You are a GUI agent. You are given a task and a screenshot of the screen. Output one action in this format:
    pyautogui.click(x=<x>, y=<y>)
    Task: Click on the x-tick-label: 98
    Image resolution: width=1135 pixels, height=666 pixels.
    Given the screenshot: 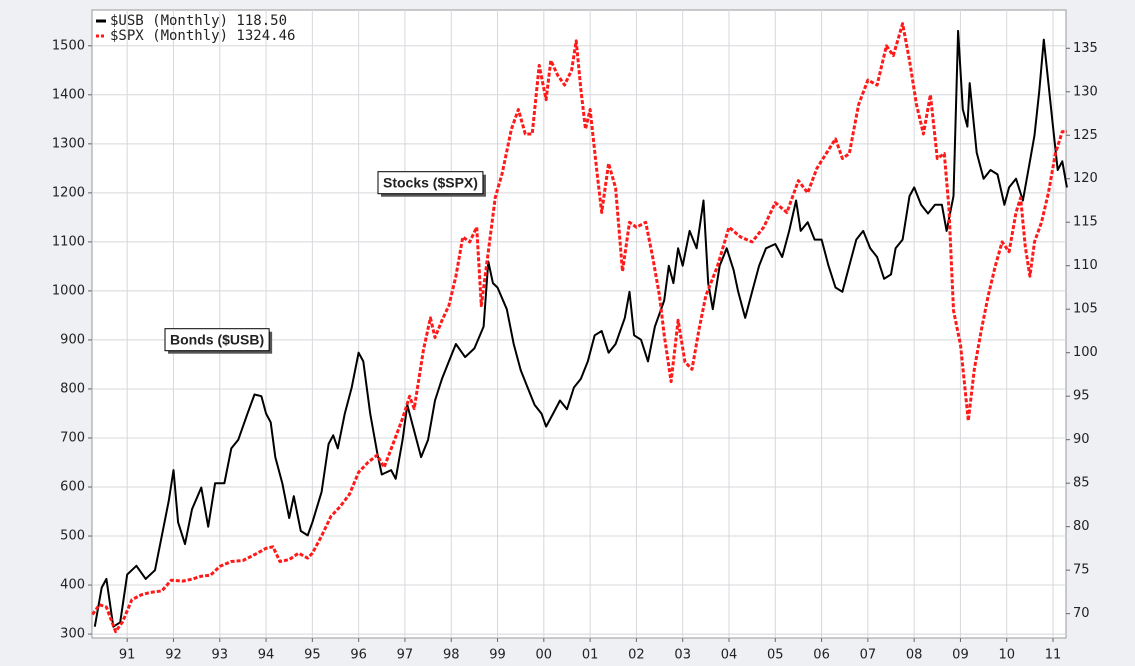 What is the action you would take?
    pyautogui.click(x=451, y=655)
    